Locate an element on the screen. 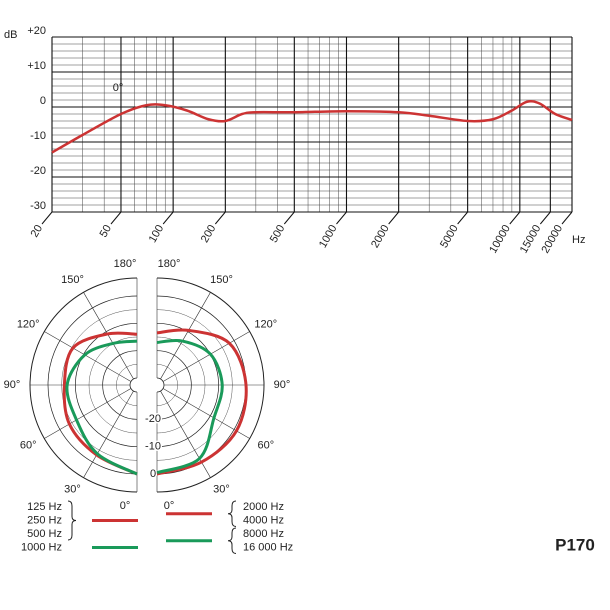 This screenshot has height=610, width=610. legend-label: 1000 Hz is located at coordinates (41, 547).